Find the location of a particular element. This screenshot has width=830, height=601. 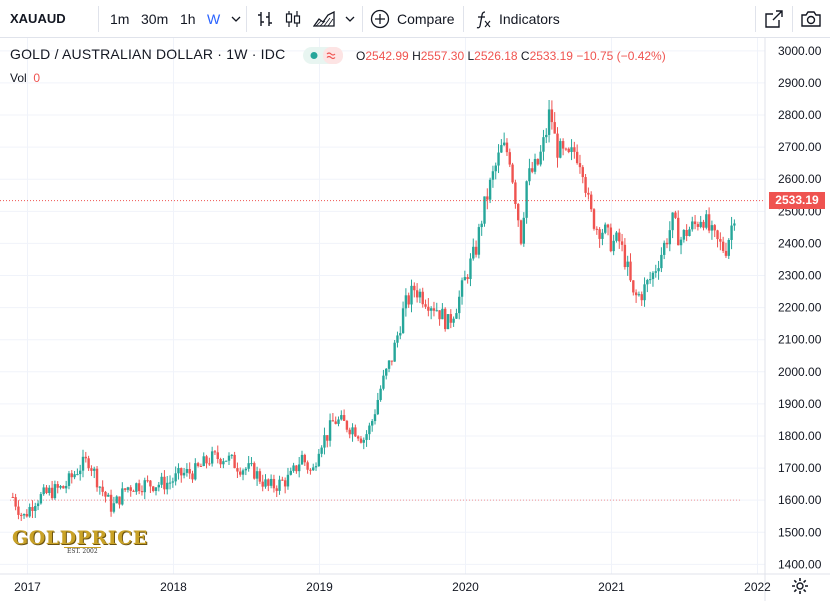

y-tick-label: 1600.00 is located at coordinates (800, 500).